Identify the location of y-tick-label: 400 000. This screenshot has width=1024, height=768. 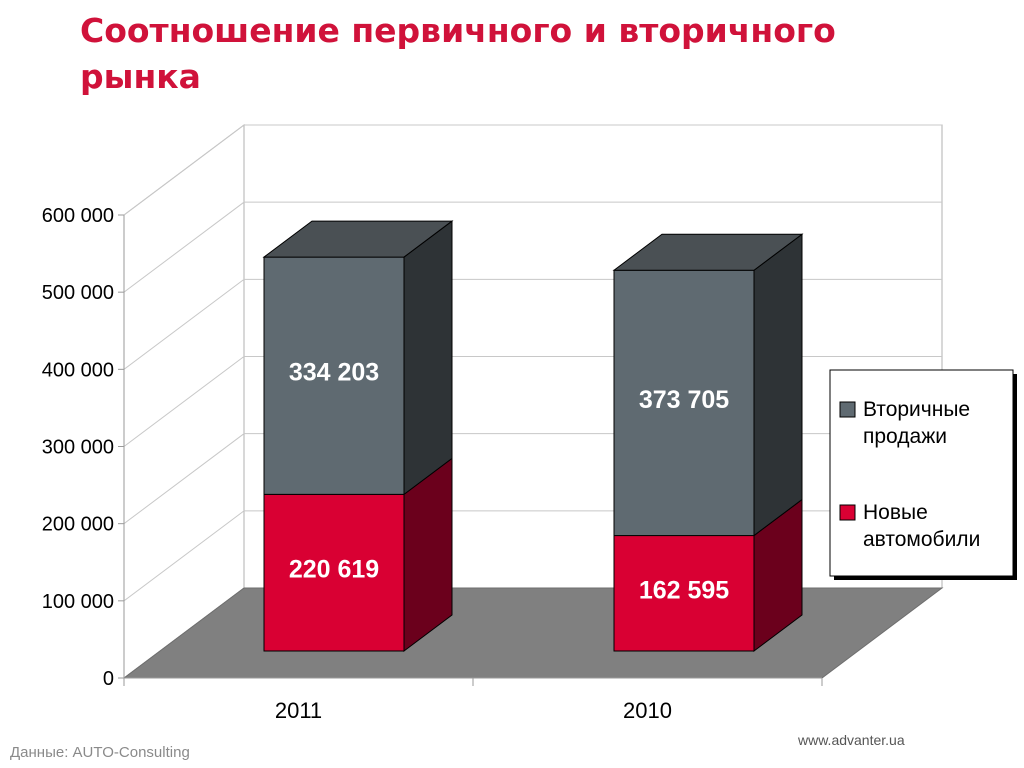
(78, 370).